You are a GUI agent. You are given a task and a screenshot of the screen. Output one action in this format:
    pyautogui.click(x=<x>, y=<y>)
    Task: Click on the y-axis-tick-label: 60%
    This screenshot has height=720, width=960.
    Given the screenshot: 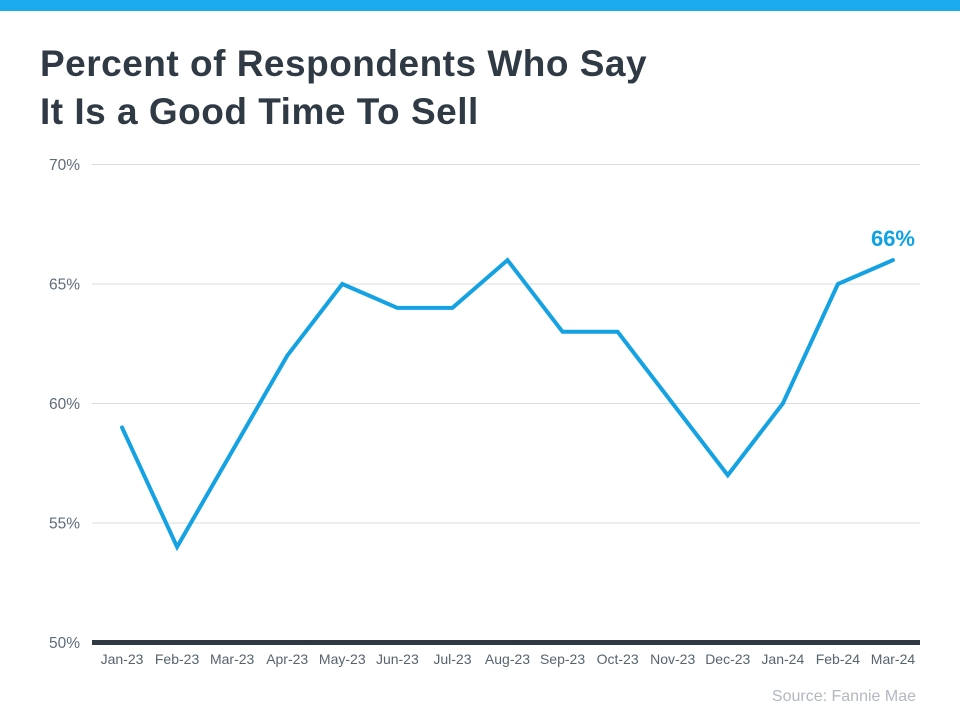 What is the action you would take?
    pyautogui.click(x=64, y=404)
    